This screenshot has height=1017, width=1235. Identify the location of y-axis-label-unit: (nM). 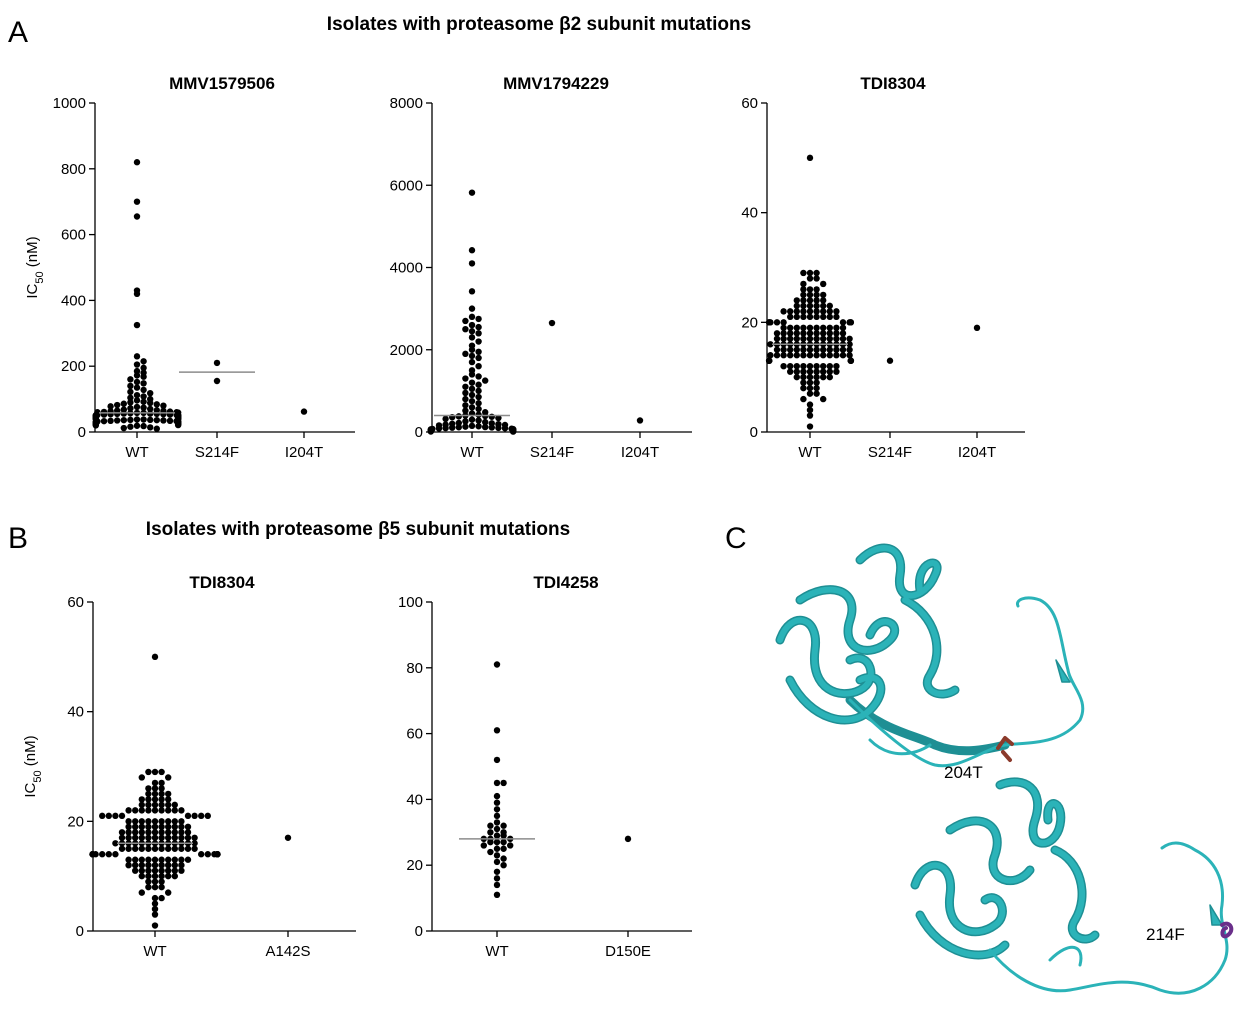
(32, 253).